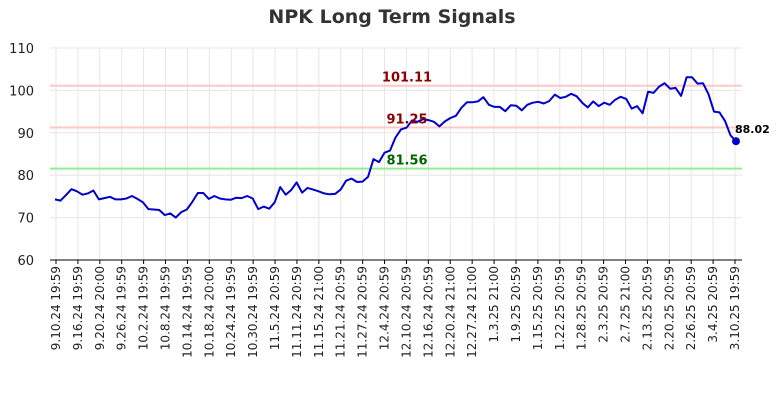  Describe the element at coordinates (428, 312) in the screenshot. I see `x-tick-label: 12.16.24 20:59` at that location.